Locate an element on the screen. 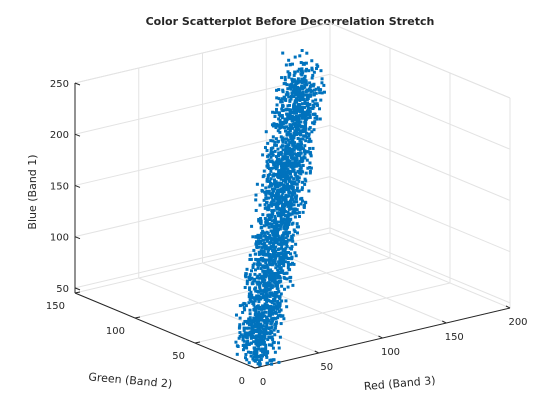 The width and height of the screenshot is (560, 420). y-tick-label: 150 is located at coordinates (55, 306).